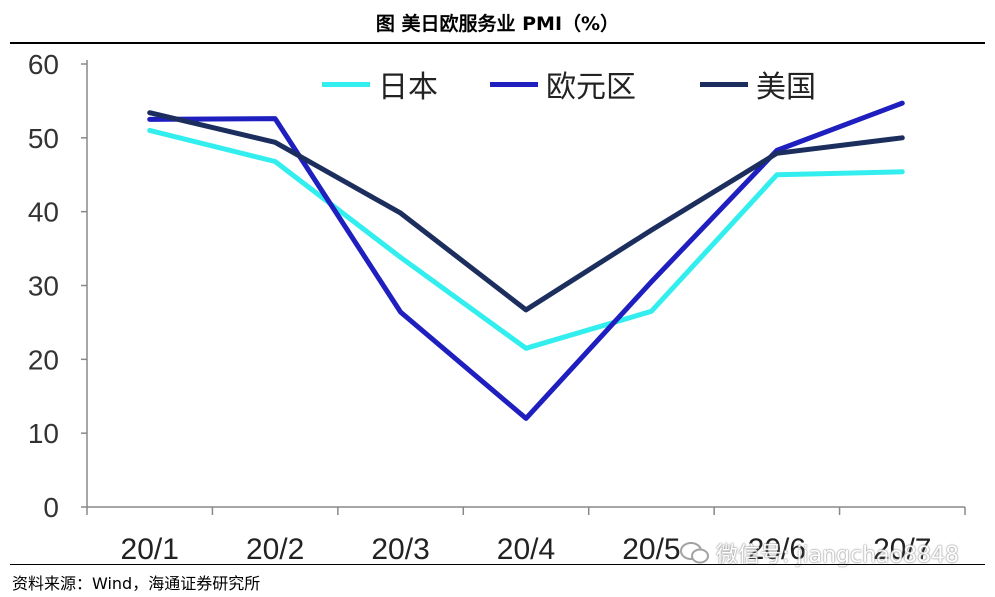  I want to click on y-tick-label: 30, so click(43, 286).